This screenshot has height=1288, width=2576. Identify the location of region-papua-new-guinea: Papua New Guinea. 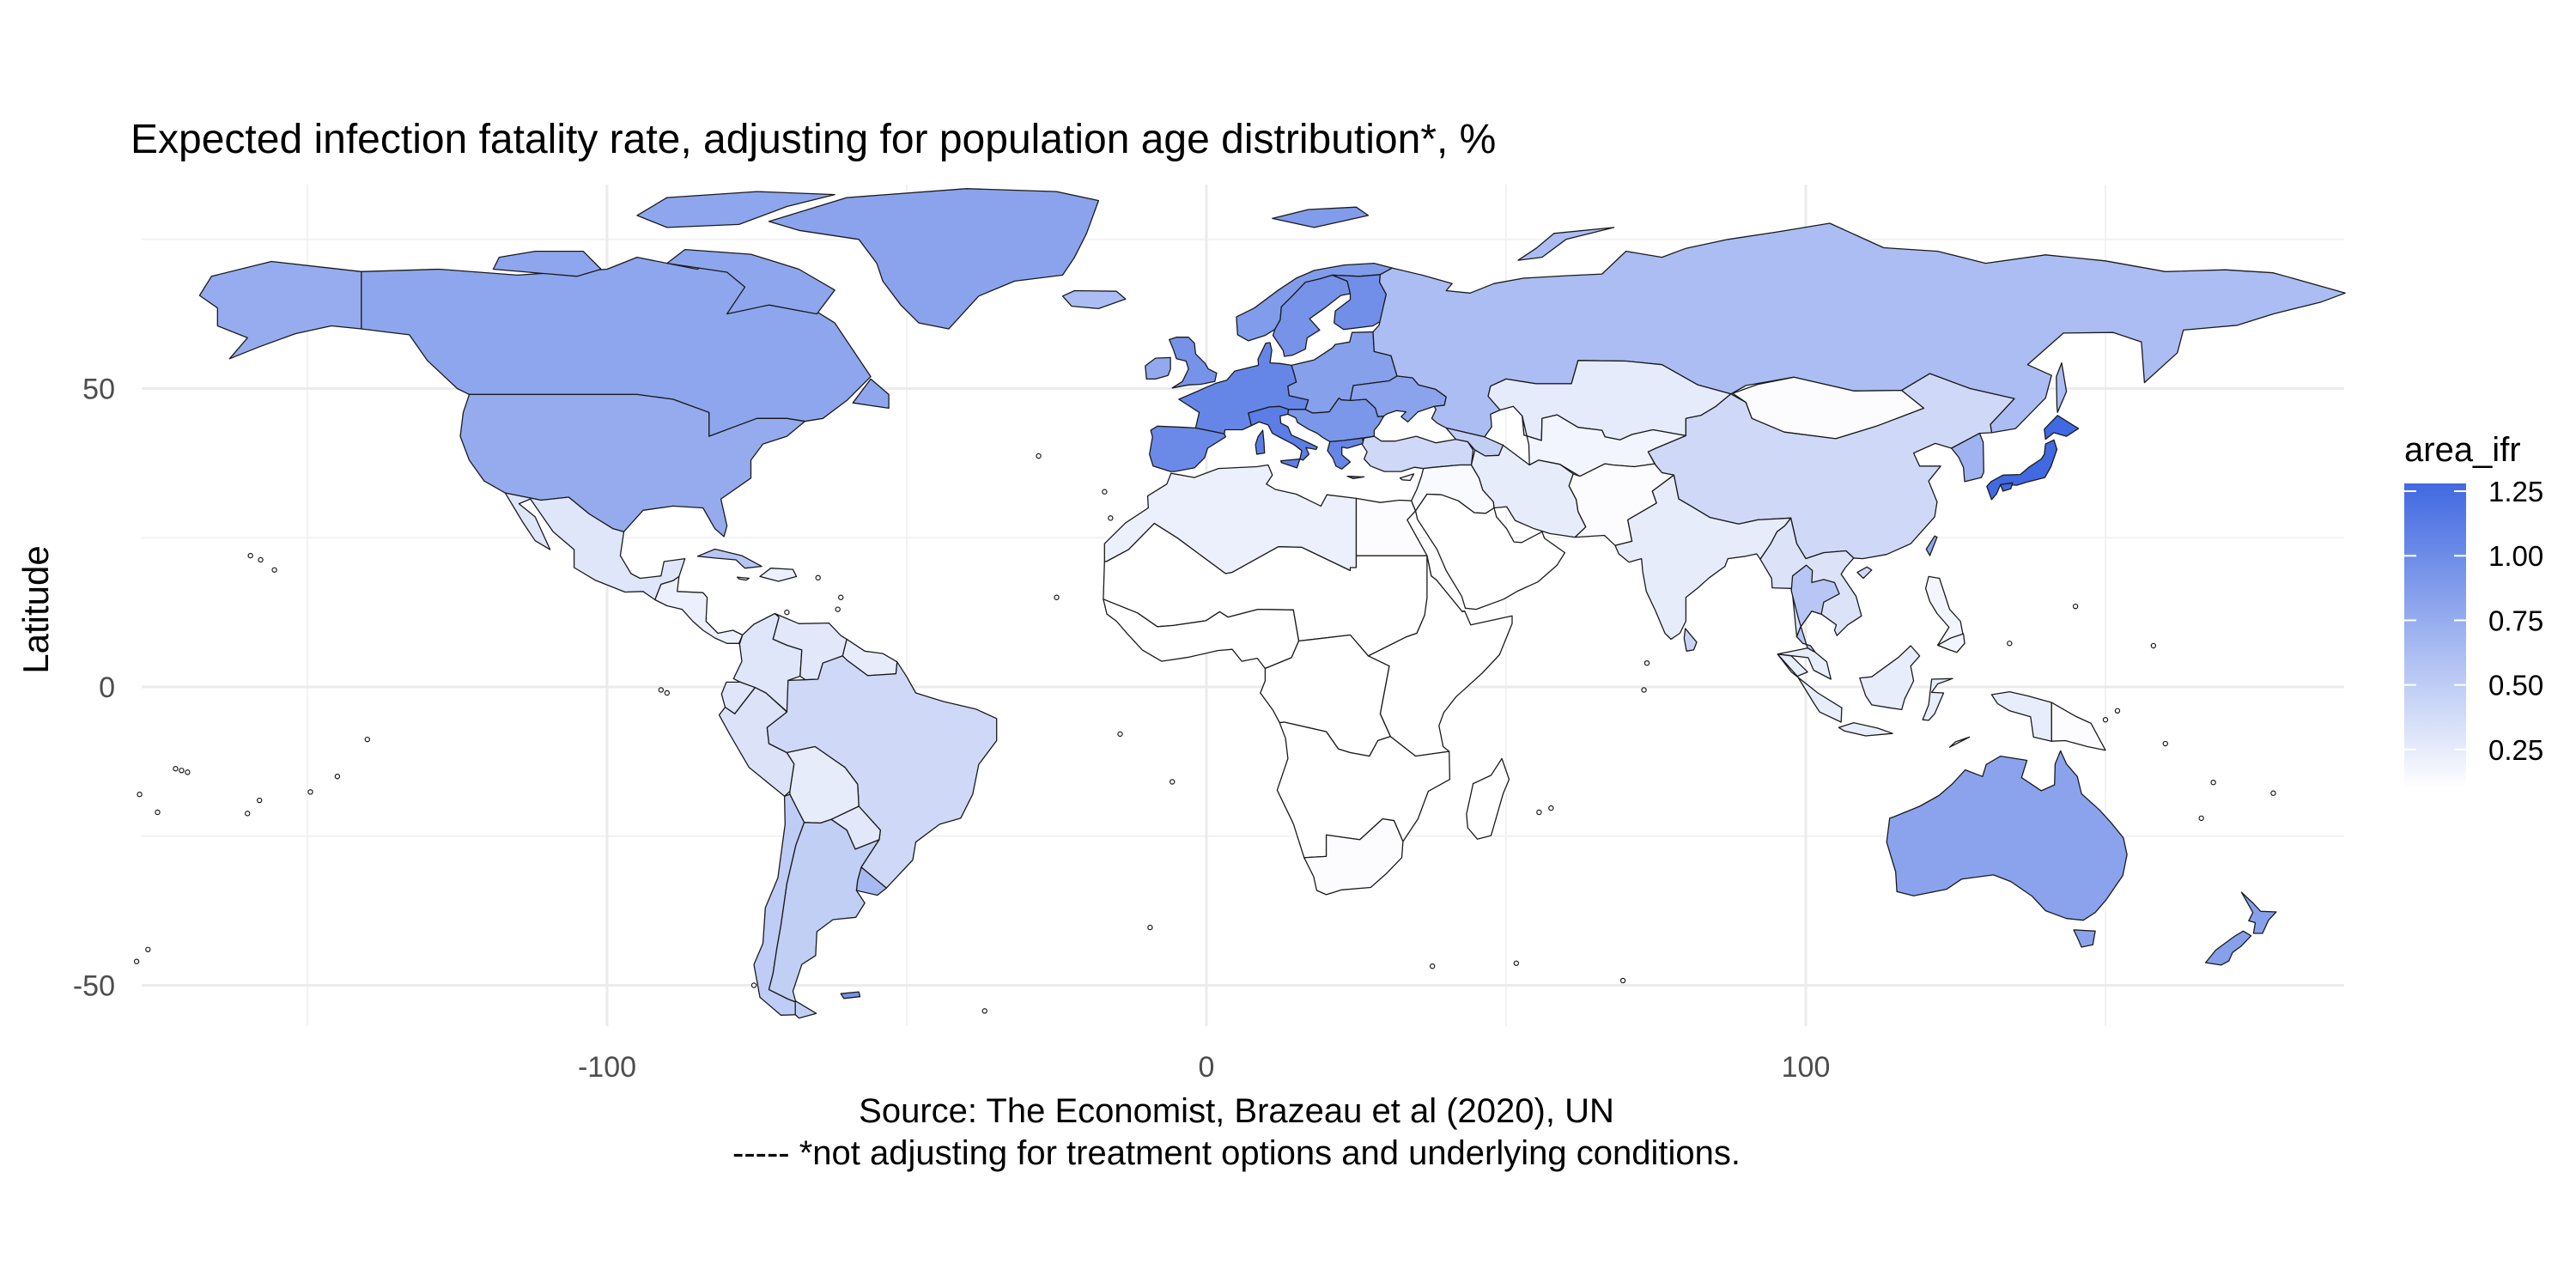
(2078, 726).